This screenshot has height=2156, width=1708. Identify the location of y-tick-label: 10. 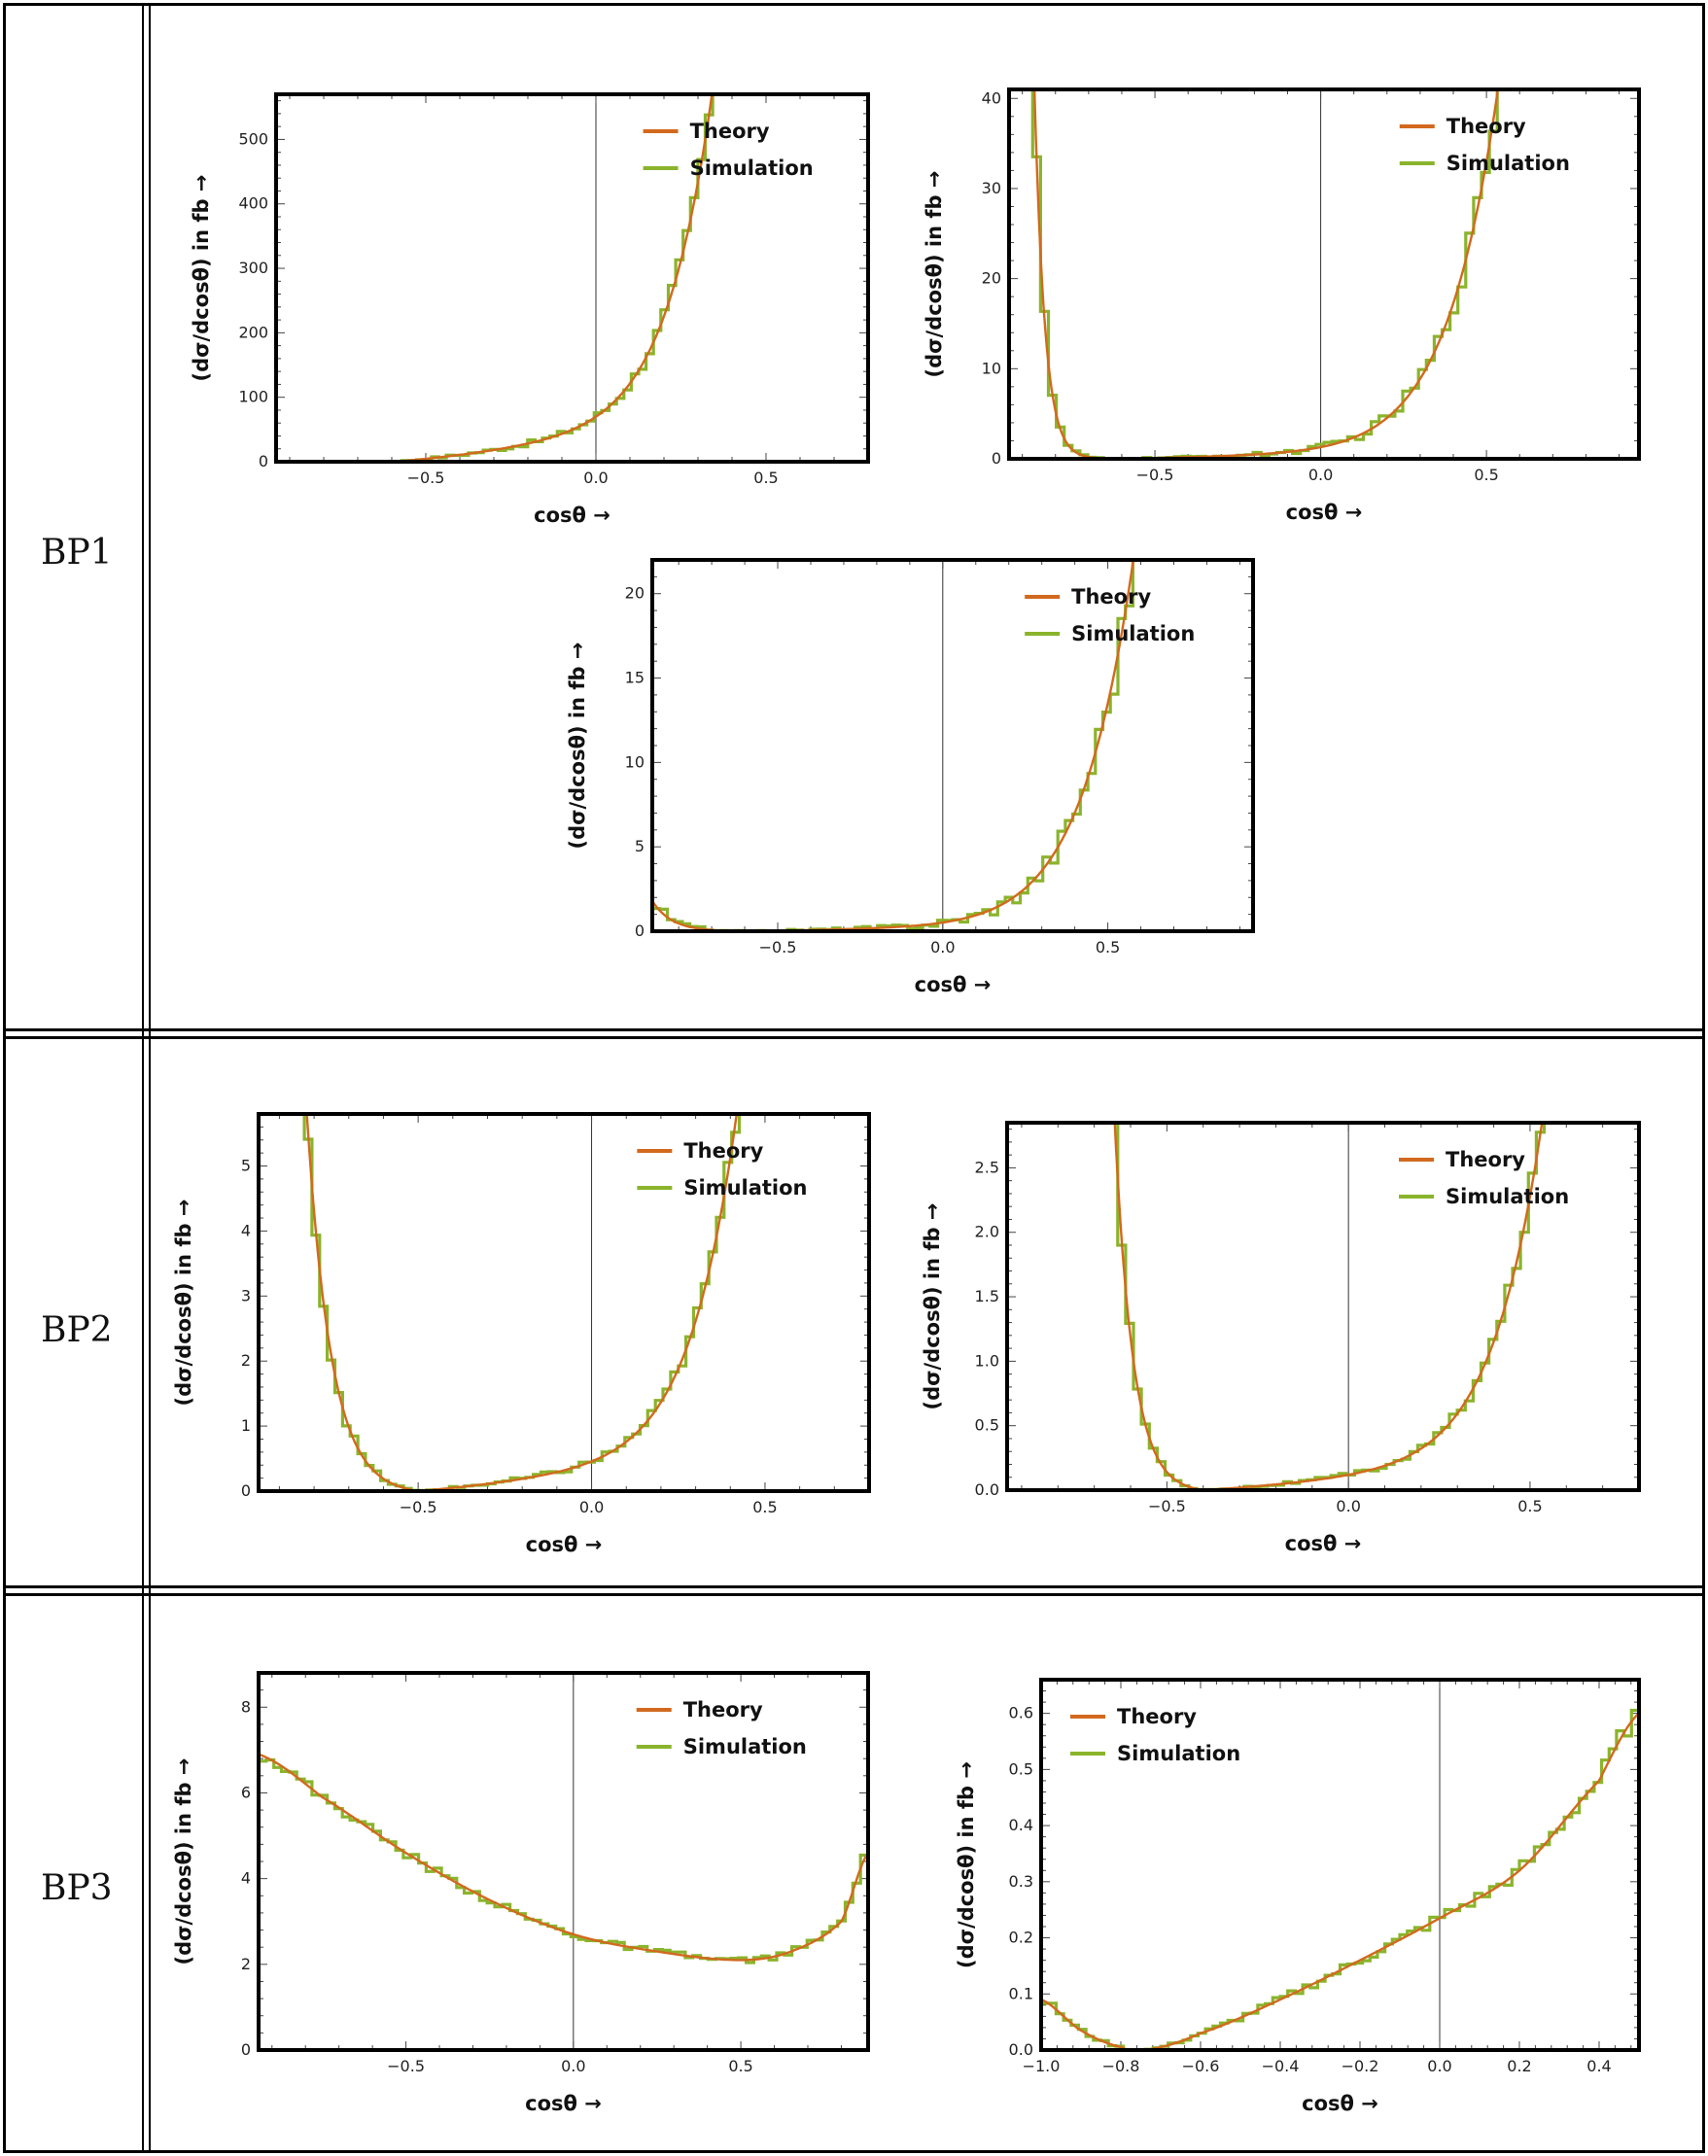
(992, 368).